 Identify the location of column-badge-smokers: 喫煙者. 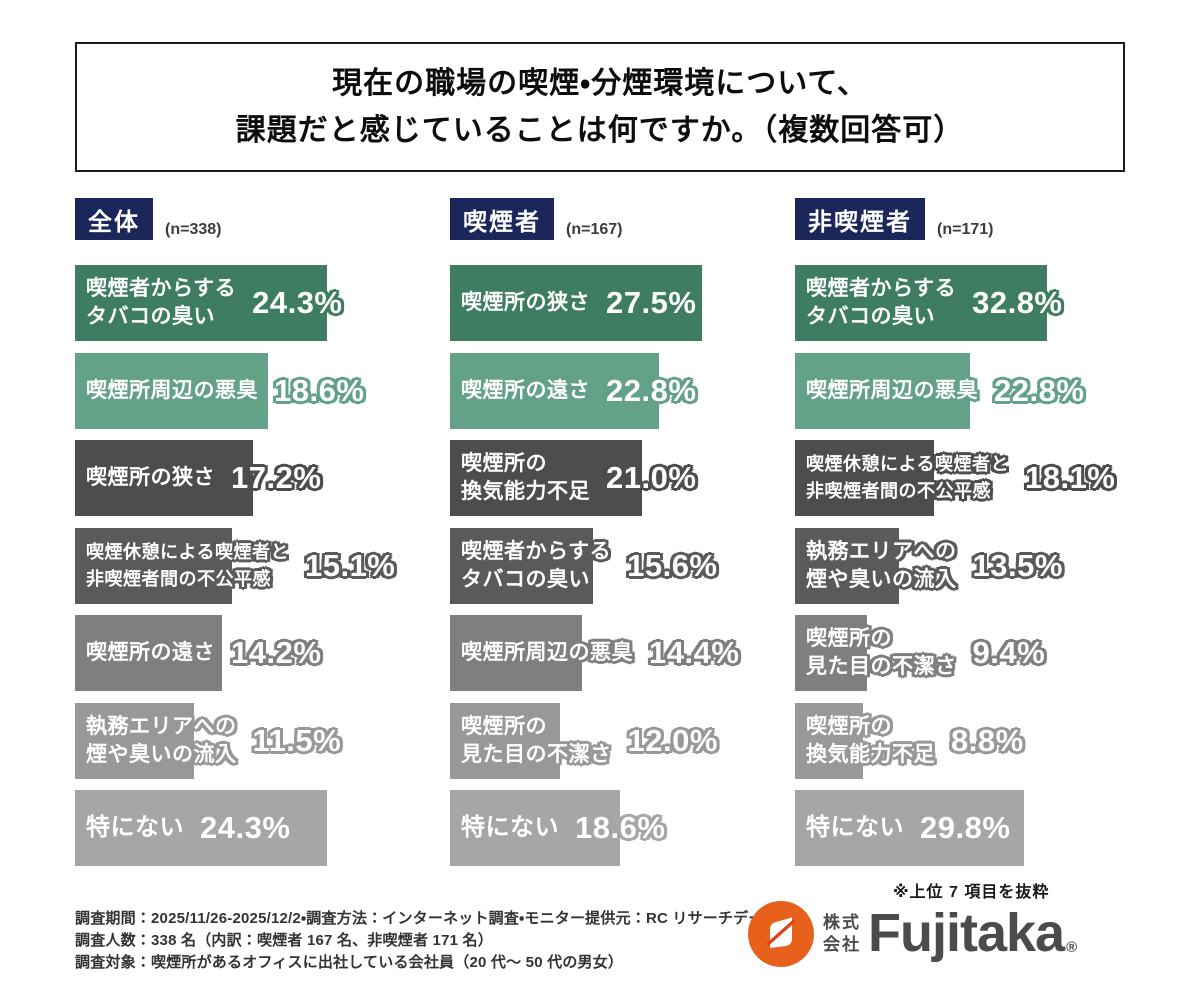
(502, 219).